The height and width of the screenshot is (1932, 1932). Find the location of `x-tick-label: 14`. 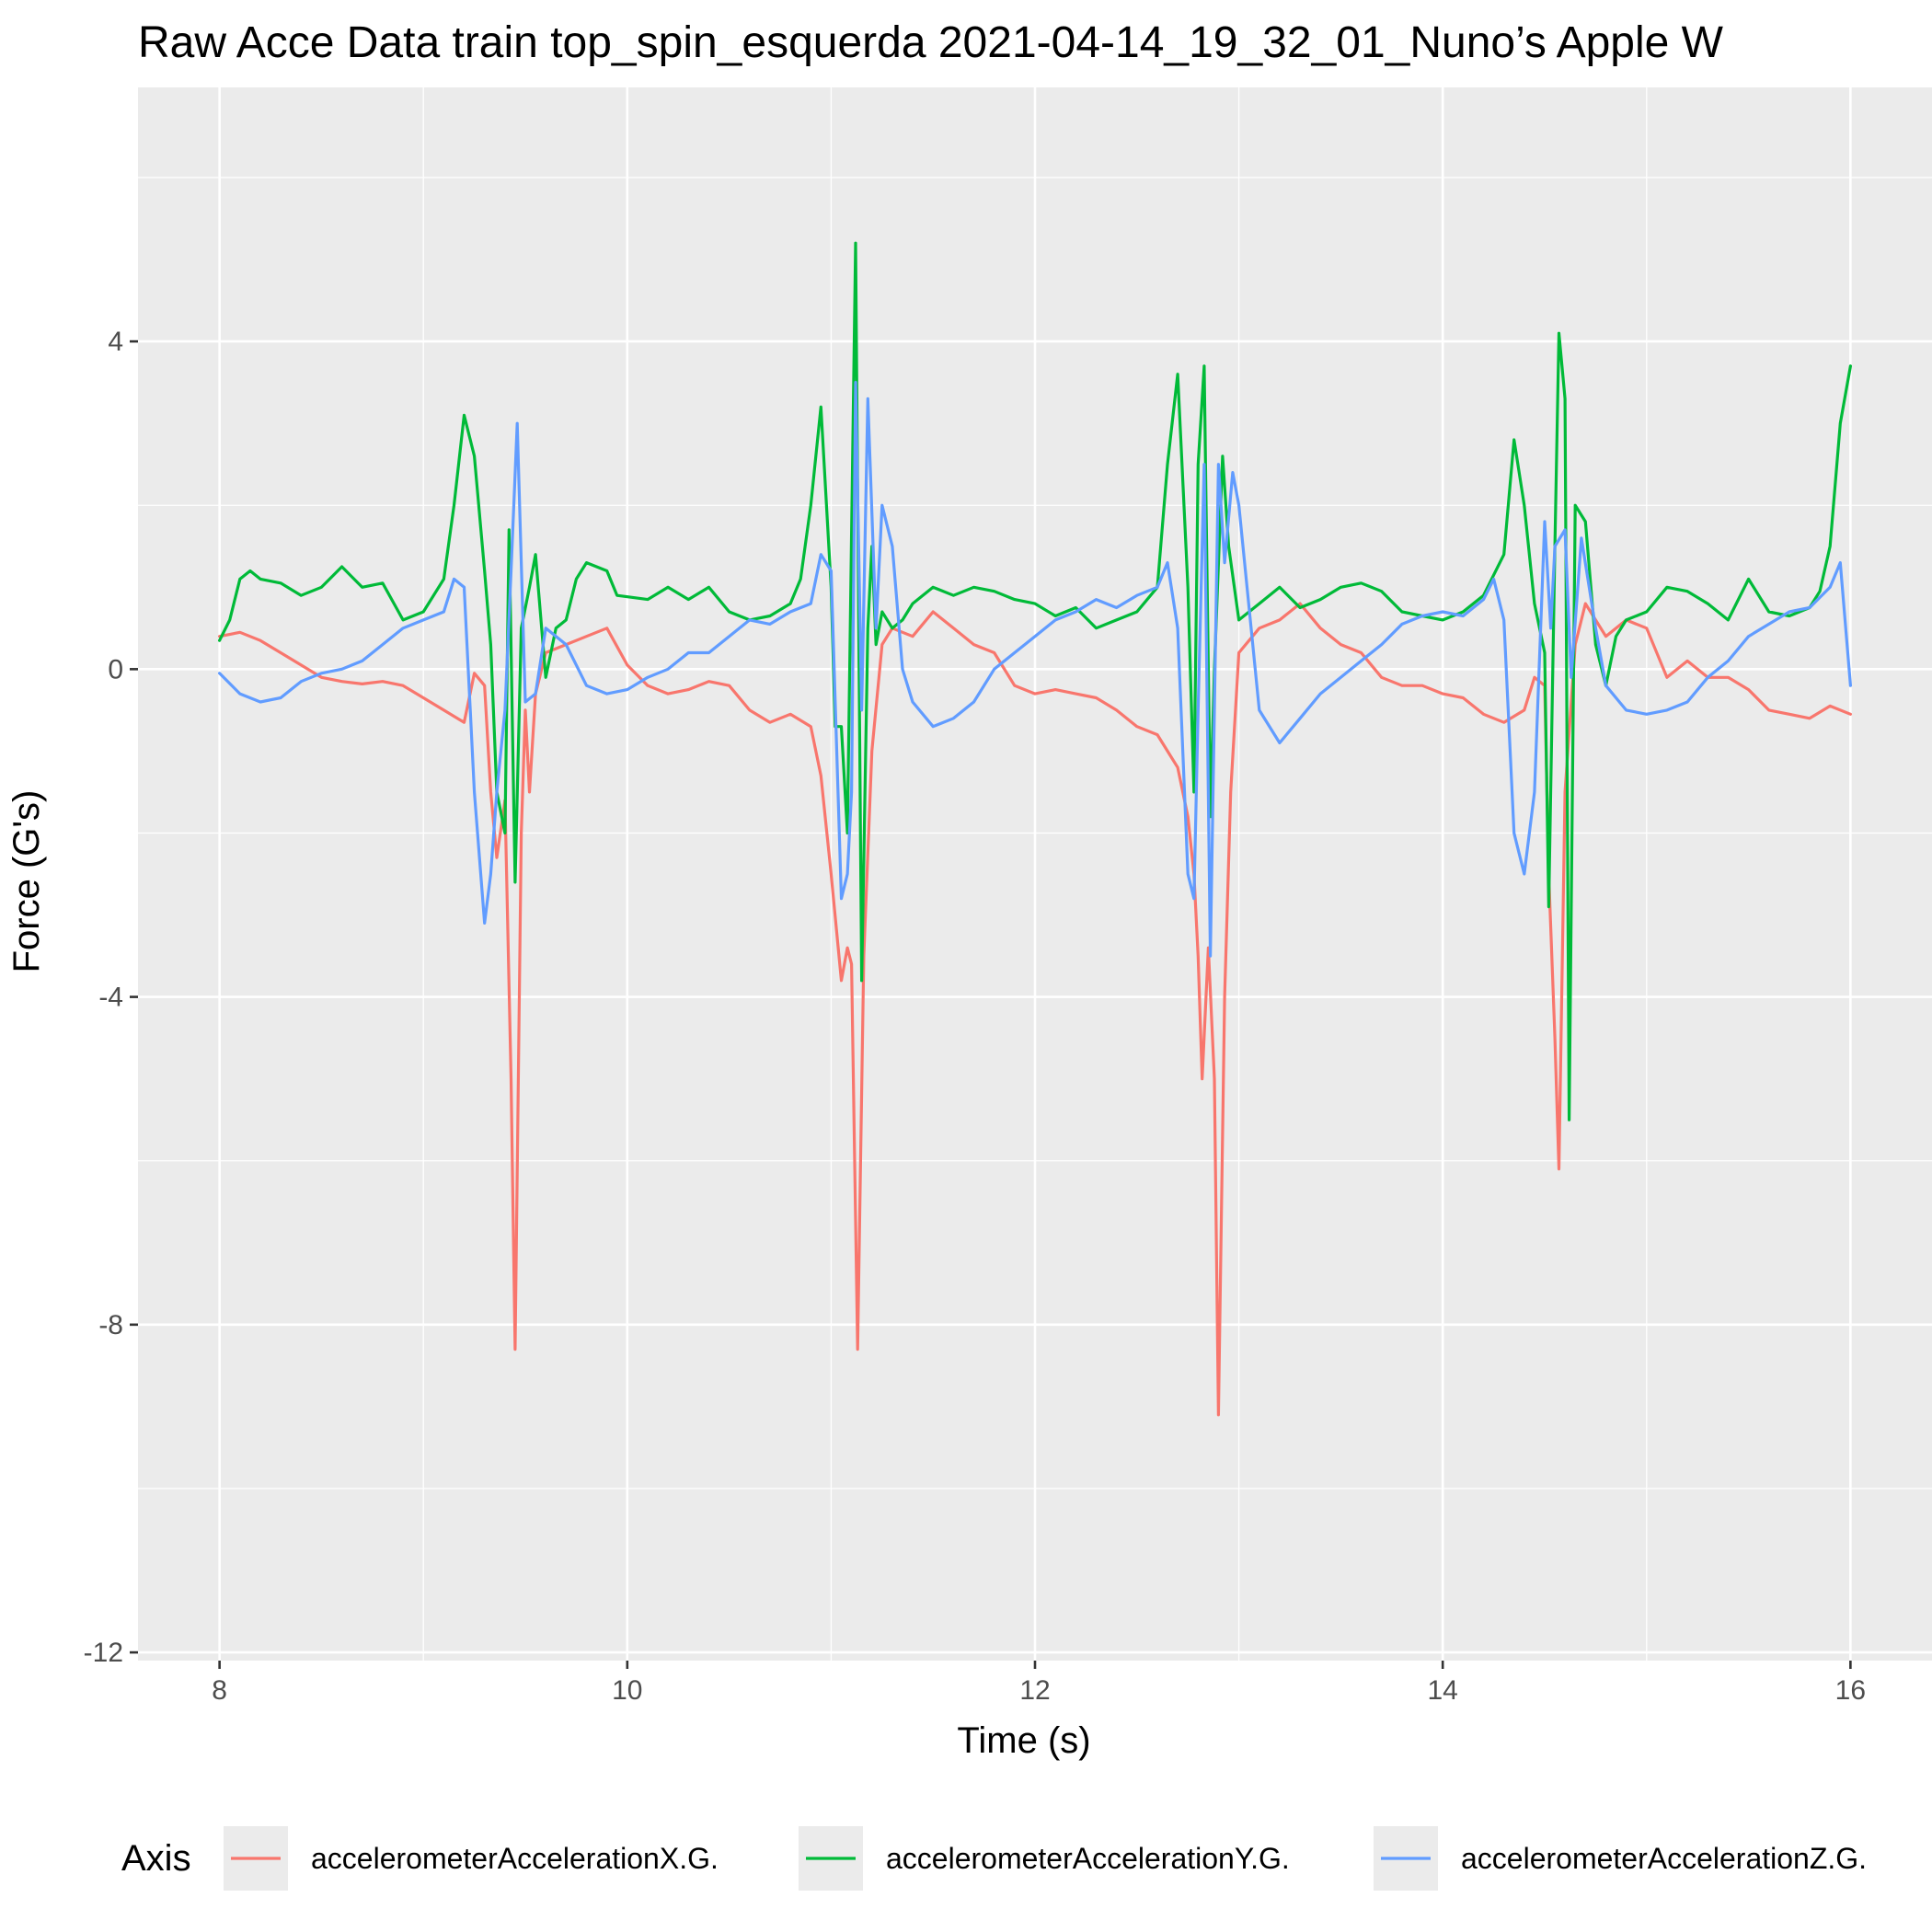

x-tick-label: 14 is located at coordinates (1442, 1690).